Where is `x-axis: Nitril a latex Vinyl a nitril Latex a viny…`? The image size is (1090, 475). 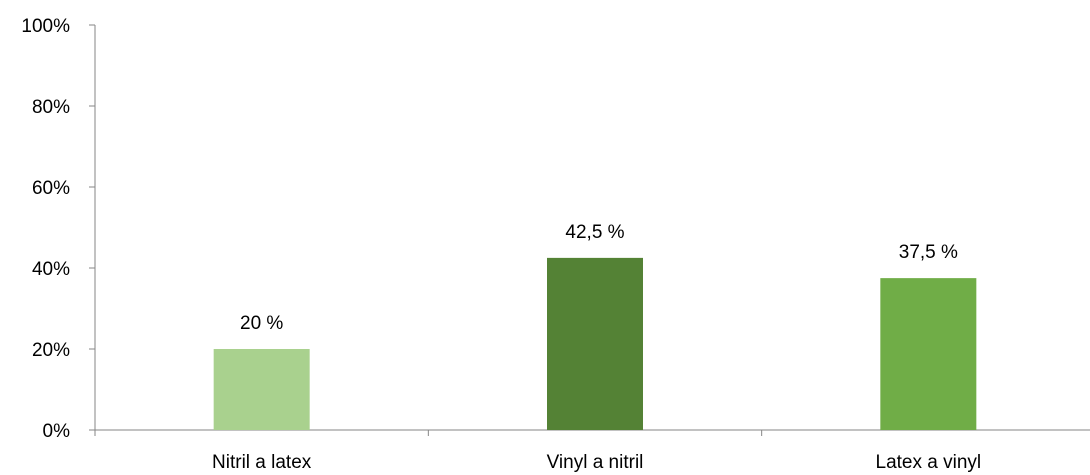 x-axis: Nitril a latex Vinyl a nitril Latex a viny… is located at coordinates (592, 451).